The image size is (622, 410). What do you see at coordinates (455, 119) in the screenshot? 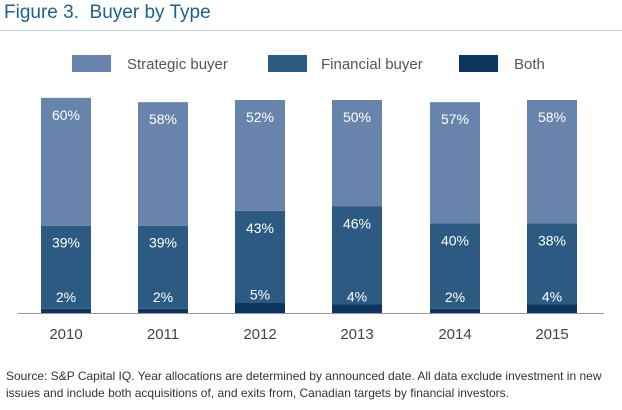
I see `data-label-strategic-2014: 57%` at bounding box center [455, 119].